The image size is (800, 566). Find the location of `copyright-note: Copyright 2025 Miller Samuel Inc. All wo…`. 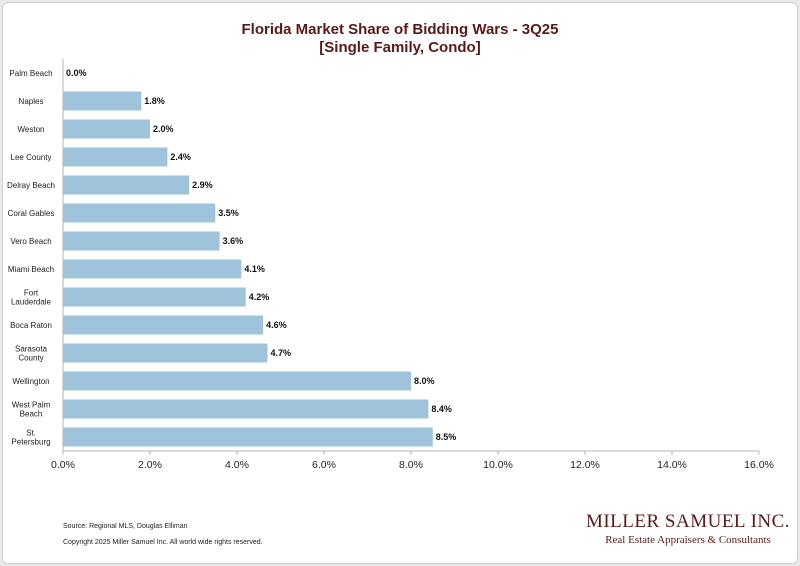

copyright-note: Copyright 2025 Miller Samuel Inc. All wo… is located at coordinates (163, 542).